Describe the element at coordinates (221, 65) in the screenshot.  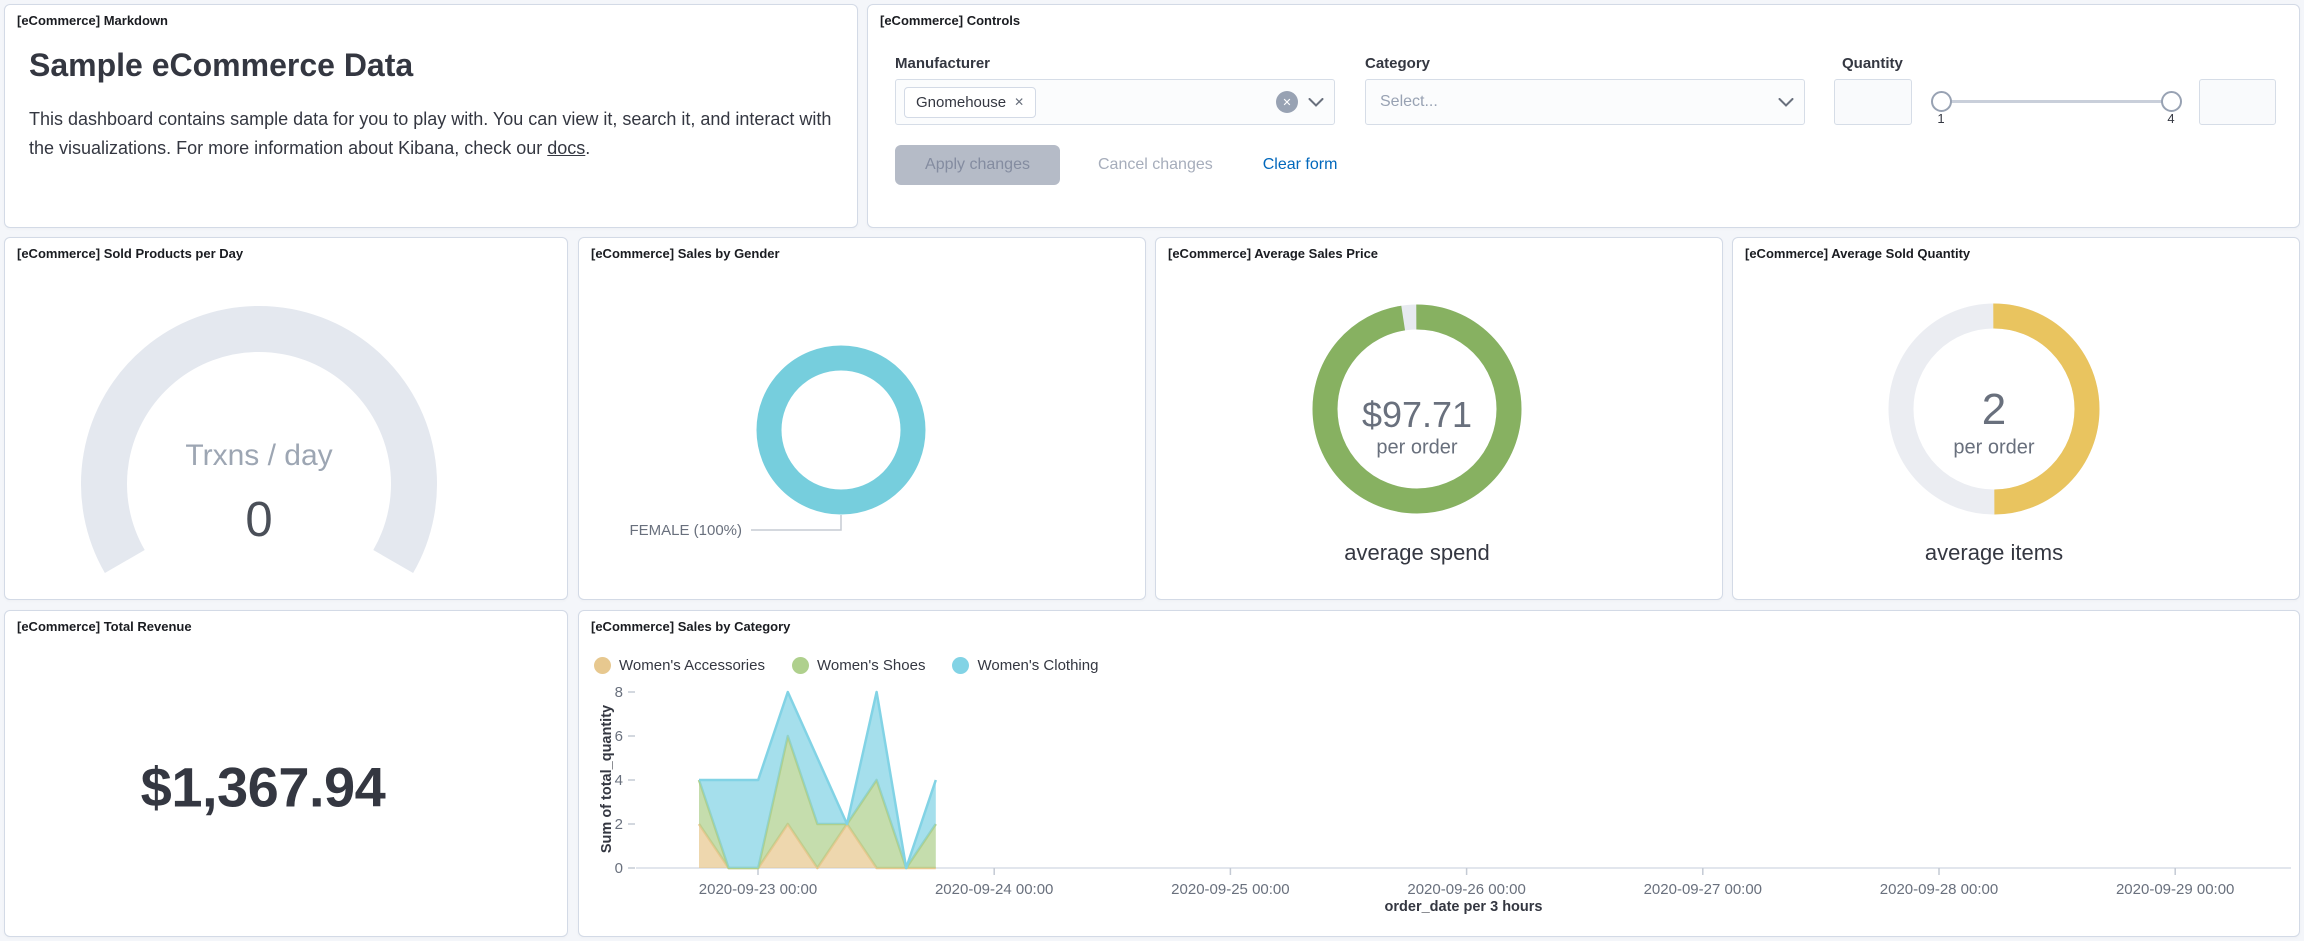
I see `markdown-heading: Sample eCommerce Data` at that location.